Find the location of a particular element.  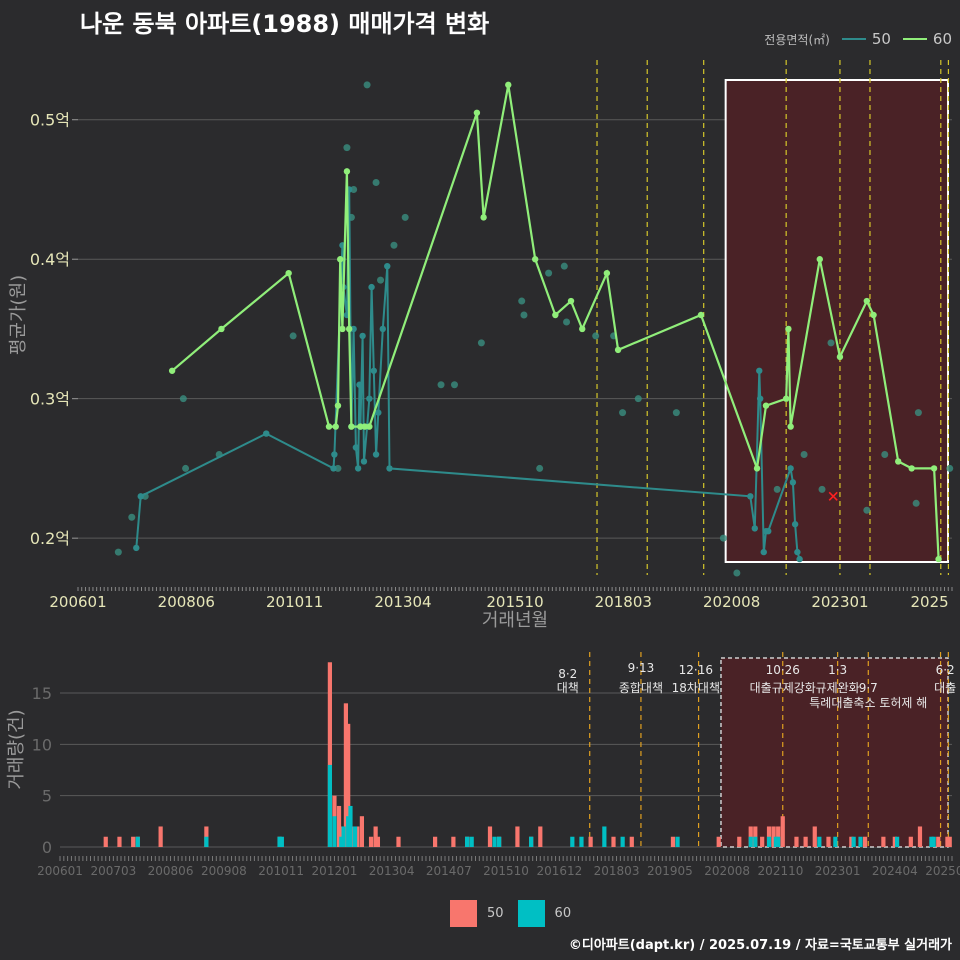

x-tick-label: 201304 is located at coordinates (392, 871).